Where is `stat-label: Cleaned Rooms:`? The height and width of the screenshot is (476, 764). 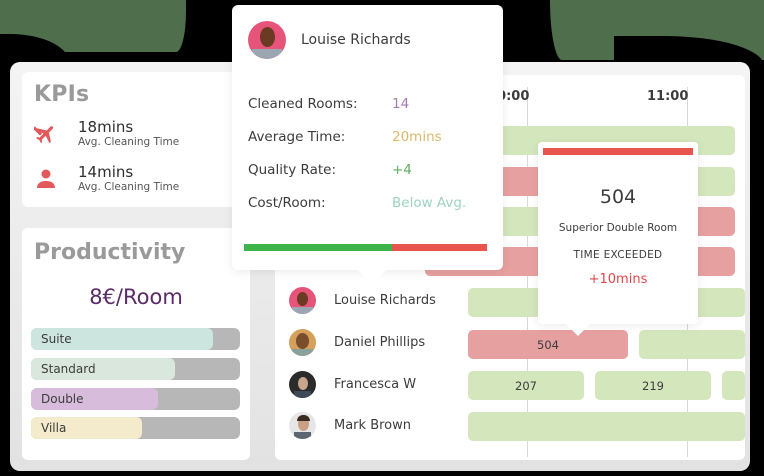 stat-label: Cleaned Rooms: is located at coordinates (303, 104).